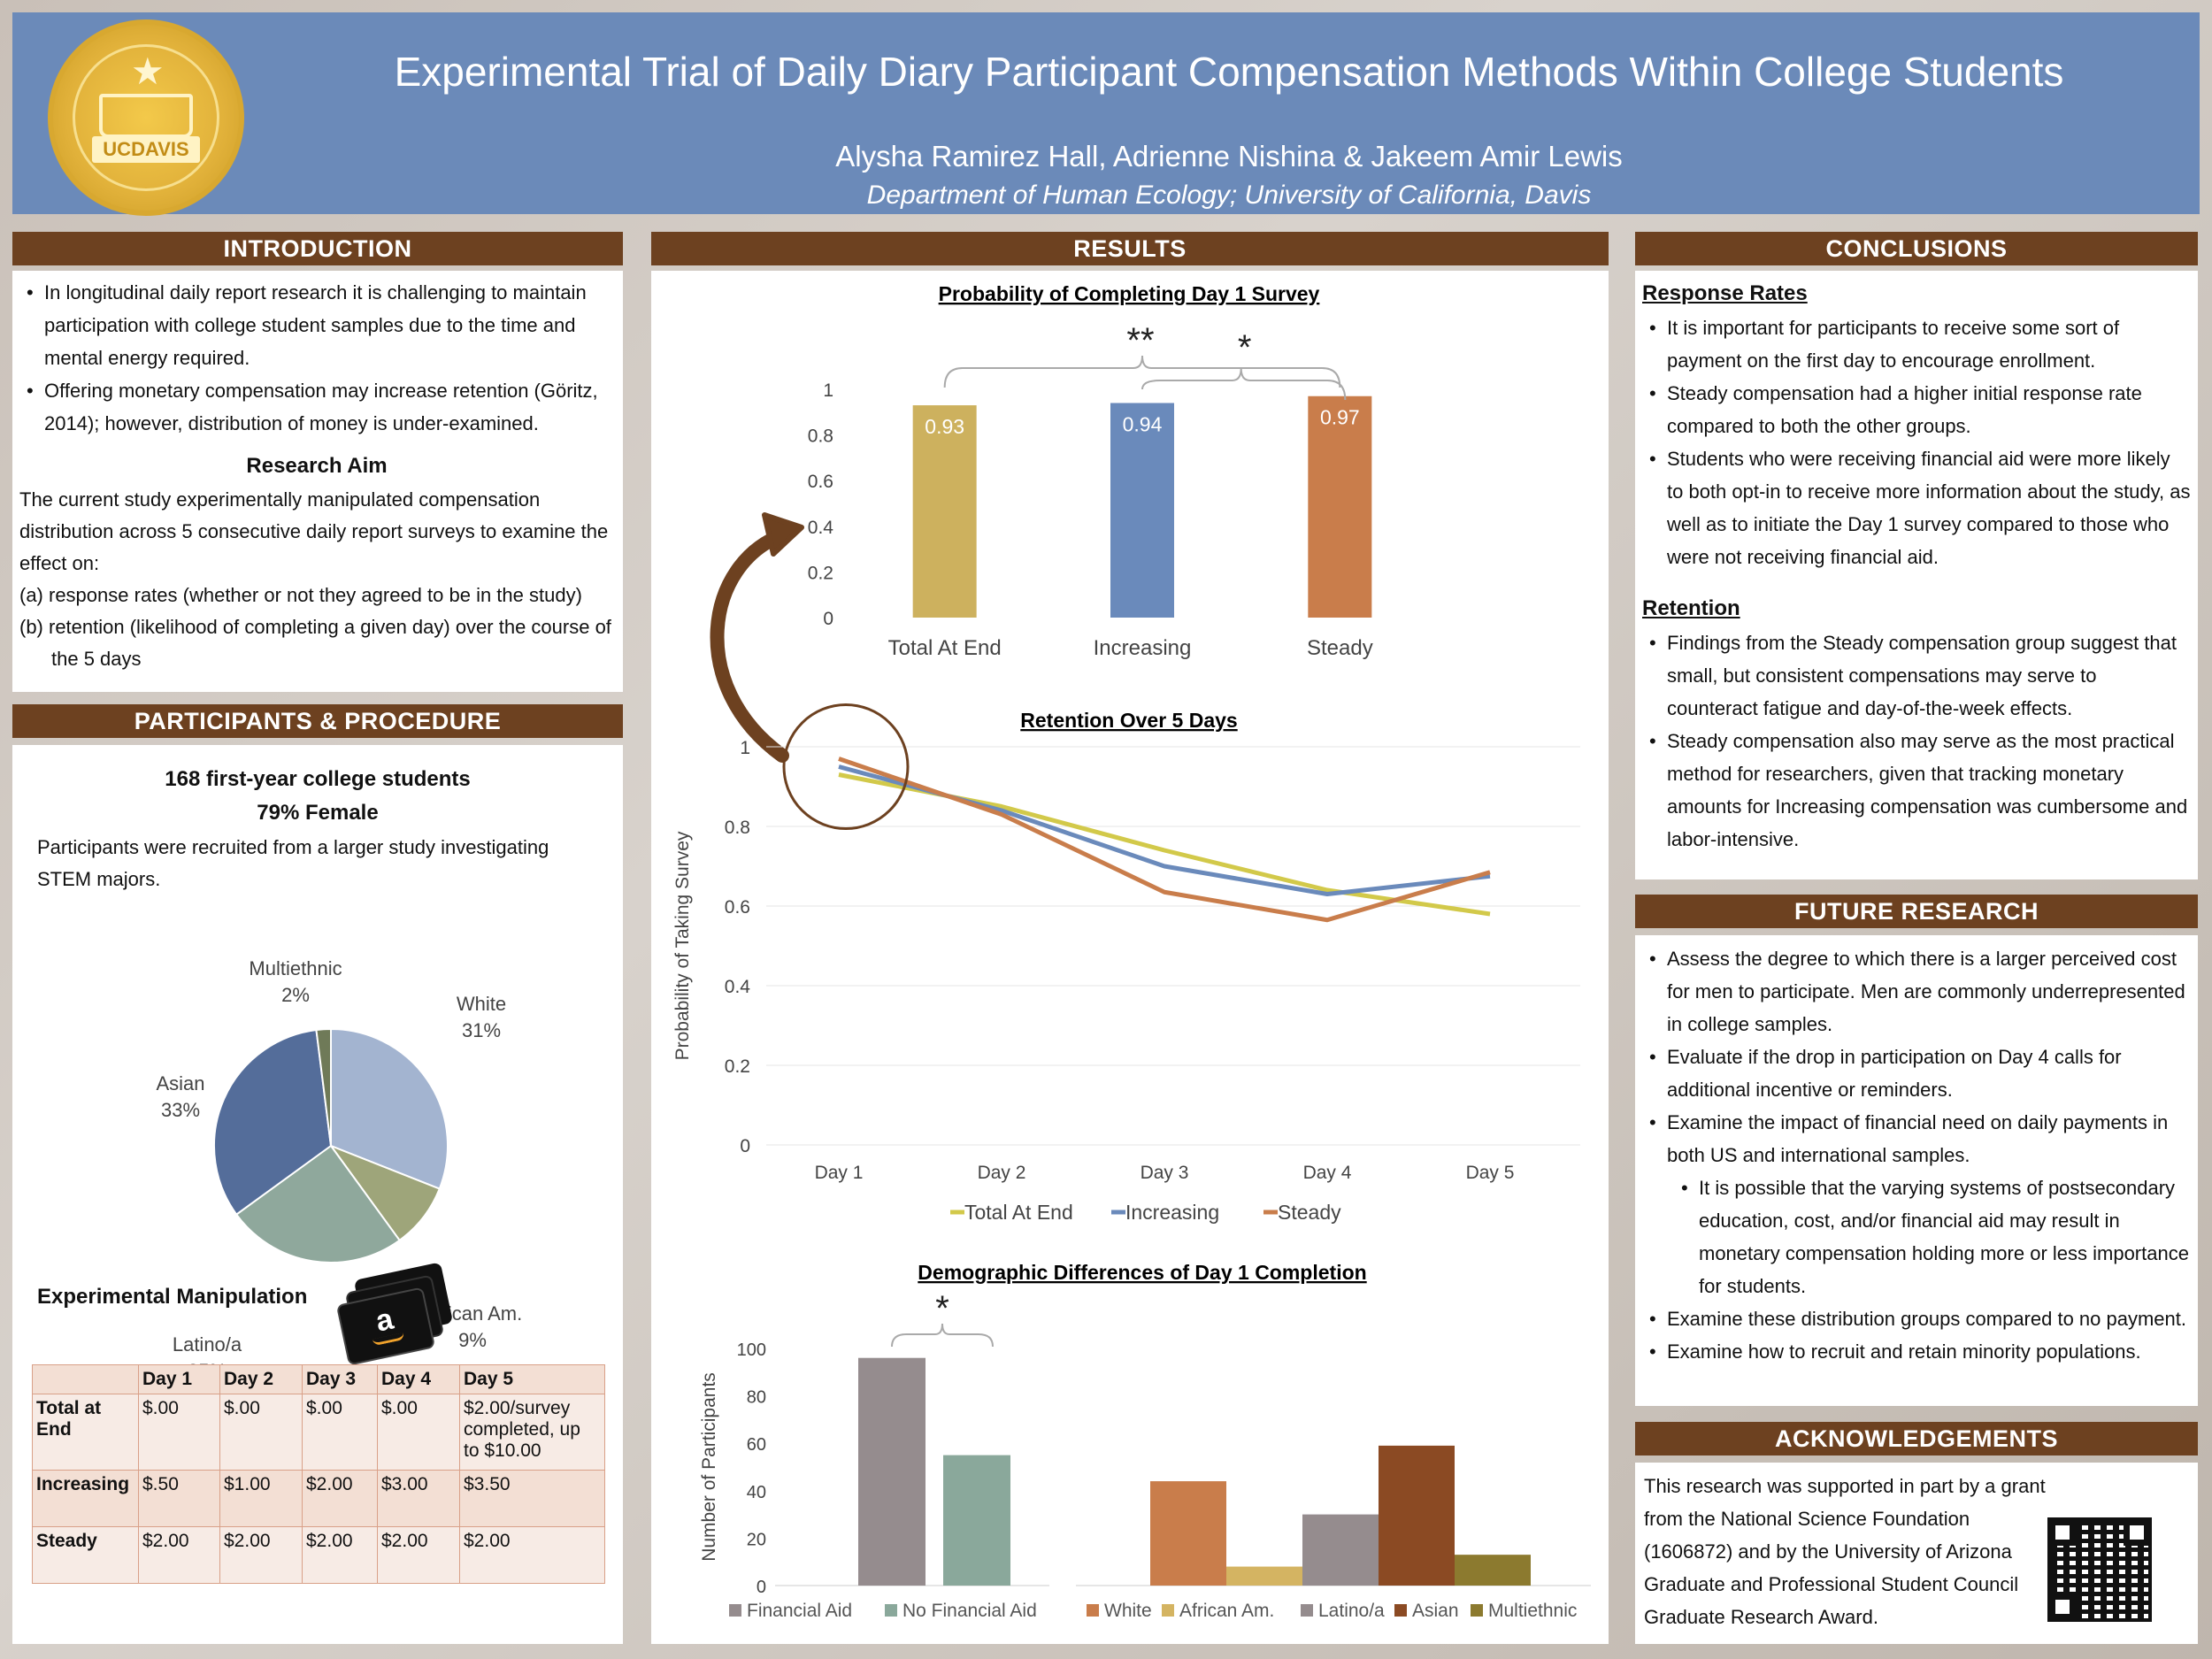  What do you see at coordinates (1172, 1212) in the screenshot?
I see `legend-label: Increasing` at bounding box center [1172, 1212].